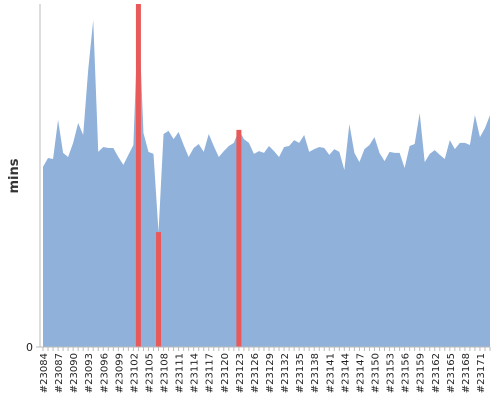  Describe the element at coordinates (300, 373) in the screenshot. I see `x-tick-label: #23135` at that location.